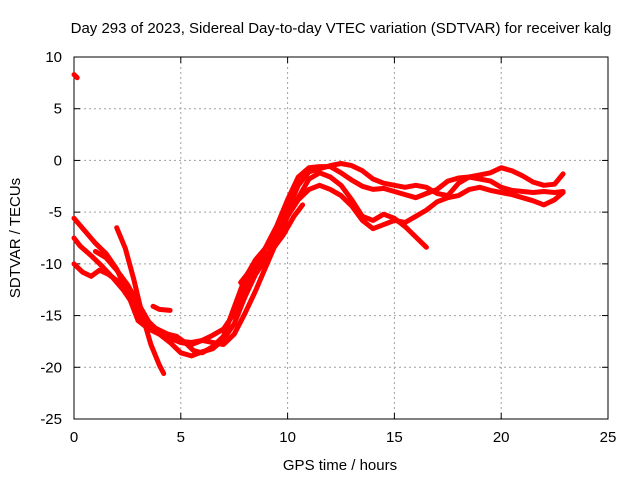  What do you see at coordinates (608, 437) in the screenshot?
I see `x-tick-label: 25` at bounding box center [608, 437].